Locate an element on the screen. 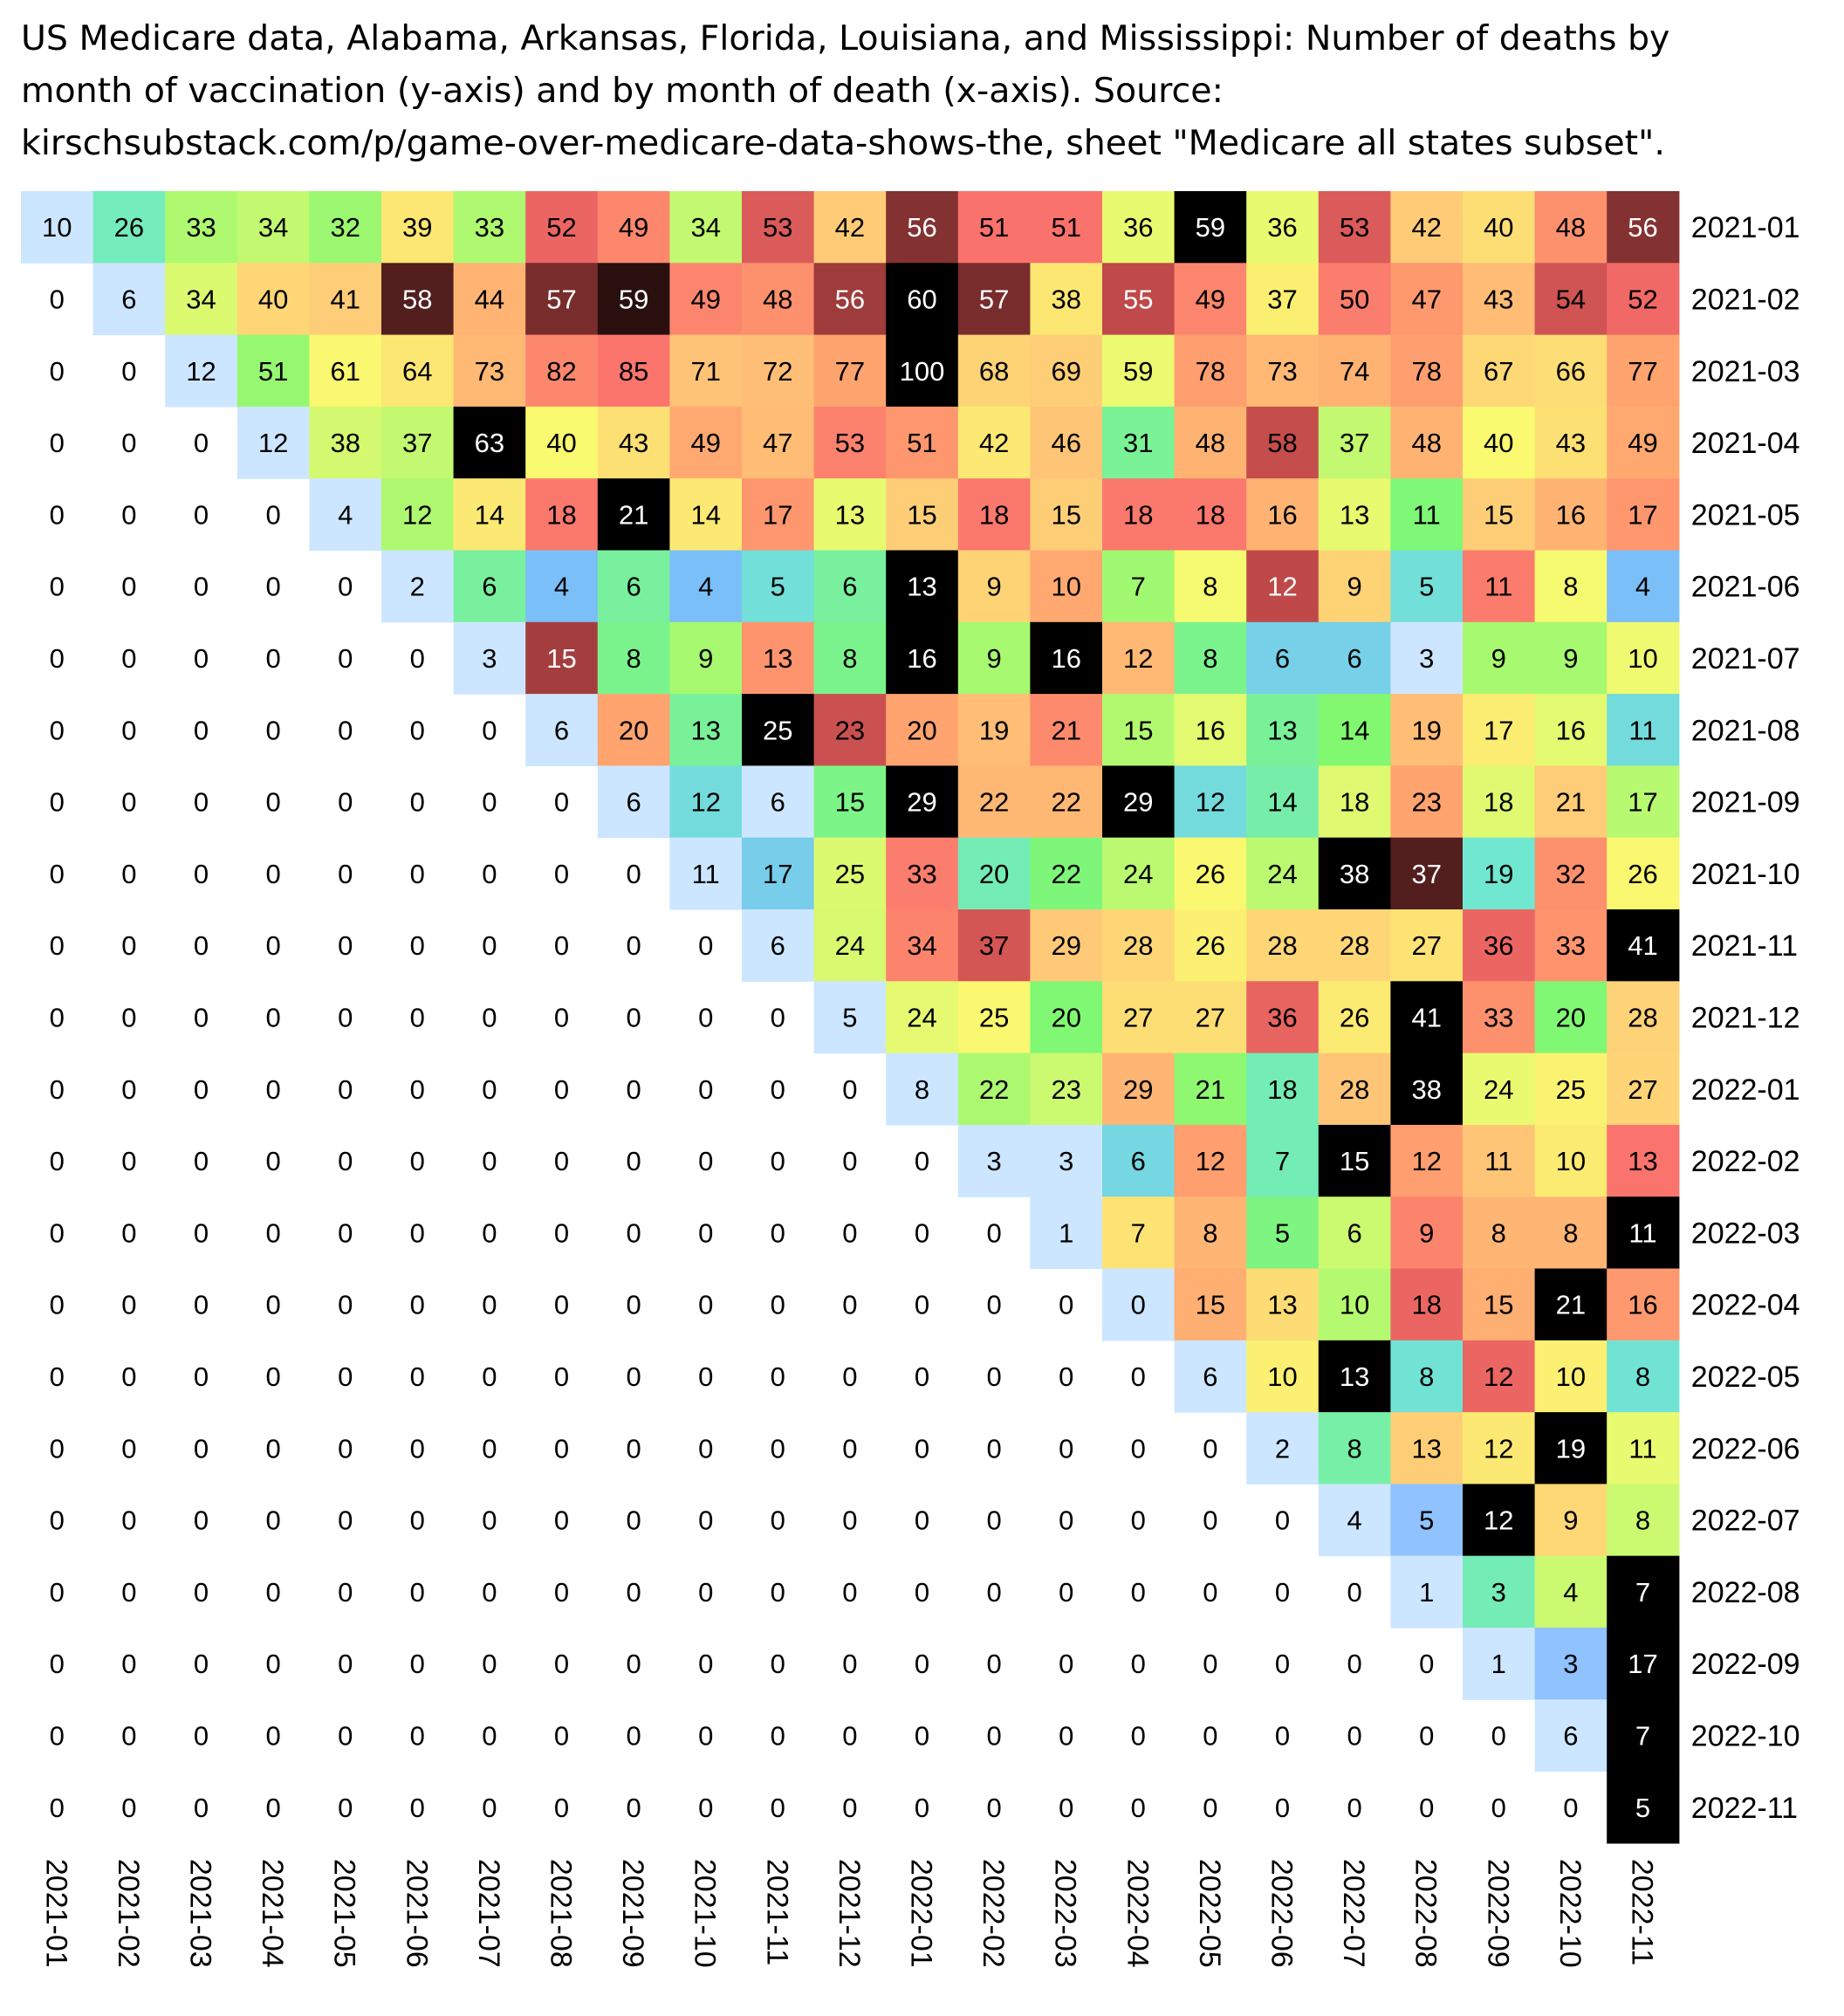 This screenshot has height=2016, width=1844. cell-value-label: 8 is located at coordinates (1571, 587).